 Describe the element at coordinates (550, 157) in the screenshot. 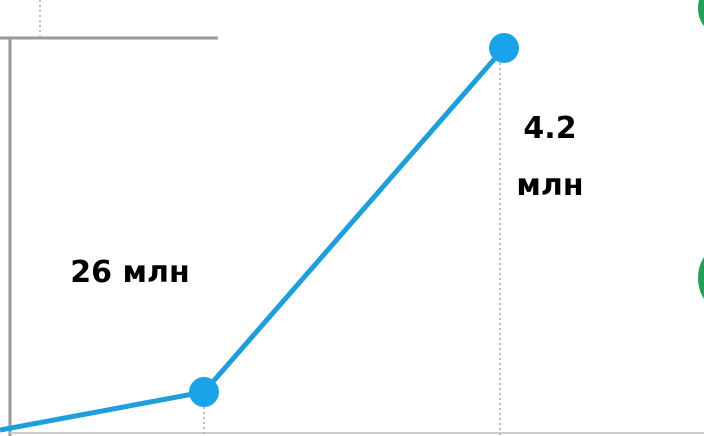

I see `data-label: 4.2 млн` at that location.